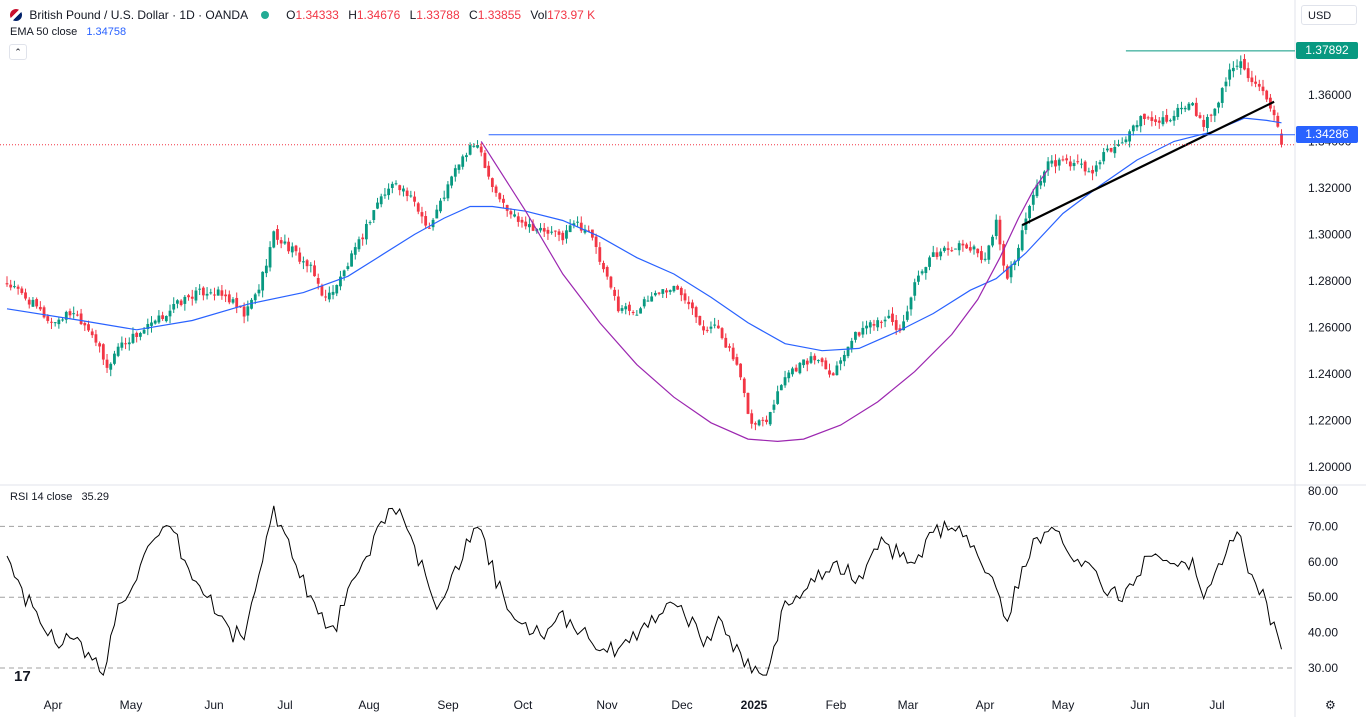  I want to click on chevron-up-icon: ⌃, so click(18, 52).